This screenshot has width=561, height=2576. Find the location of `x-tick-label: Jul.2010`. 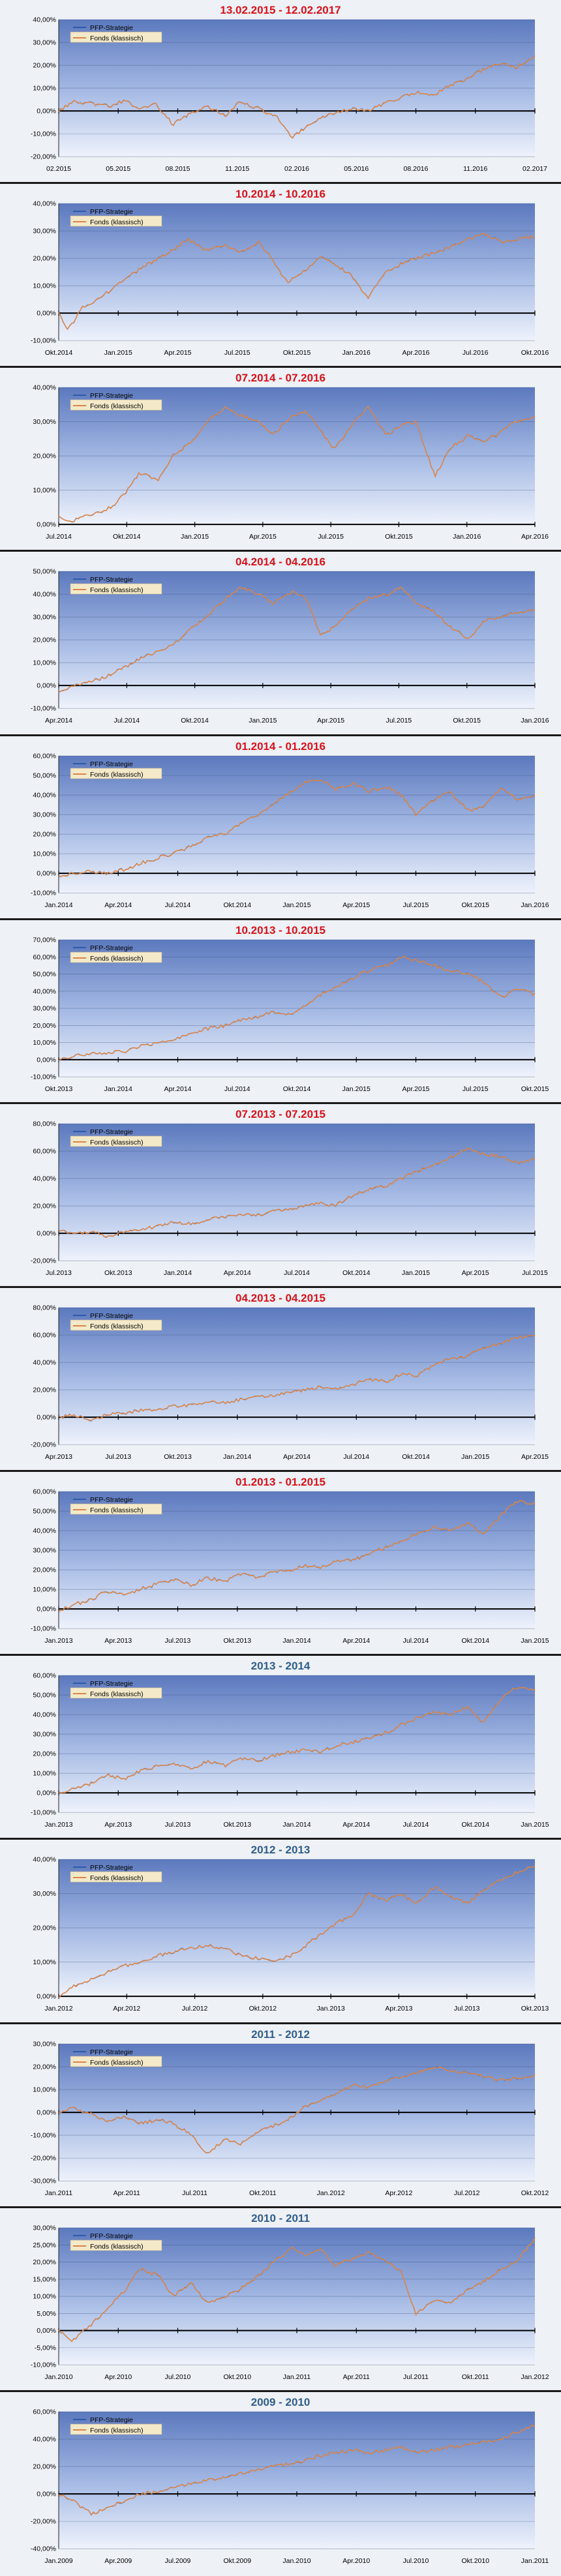

x-tick-label: Jul.2010 is located at coordinates (416, 2561).